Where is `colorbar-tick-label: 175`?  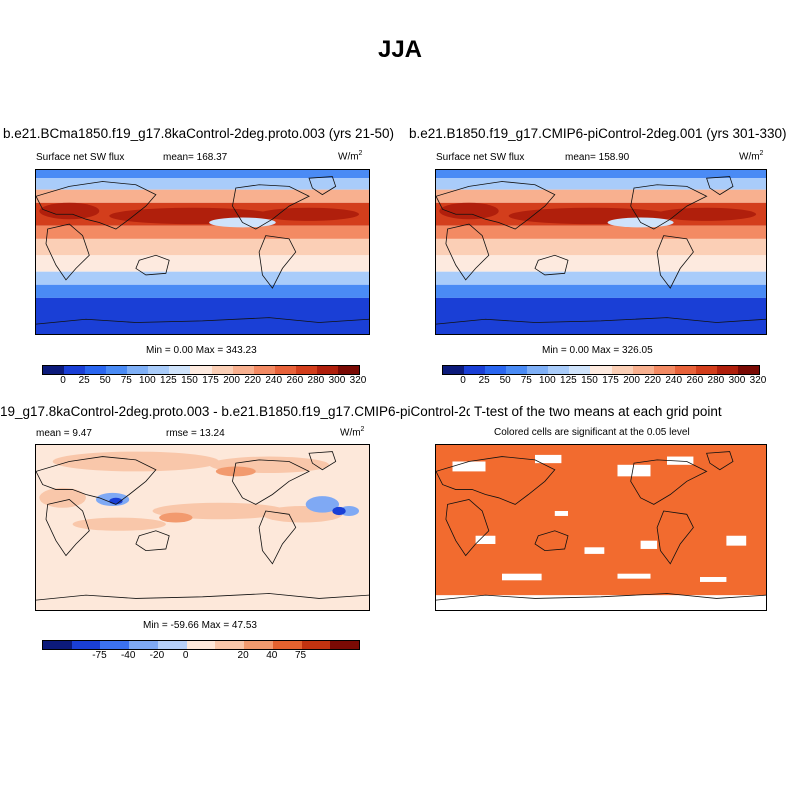 colorbar-tick-label: 175 is located at coordinates (210, 380).